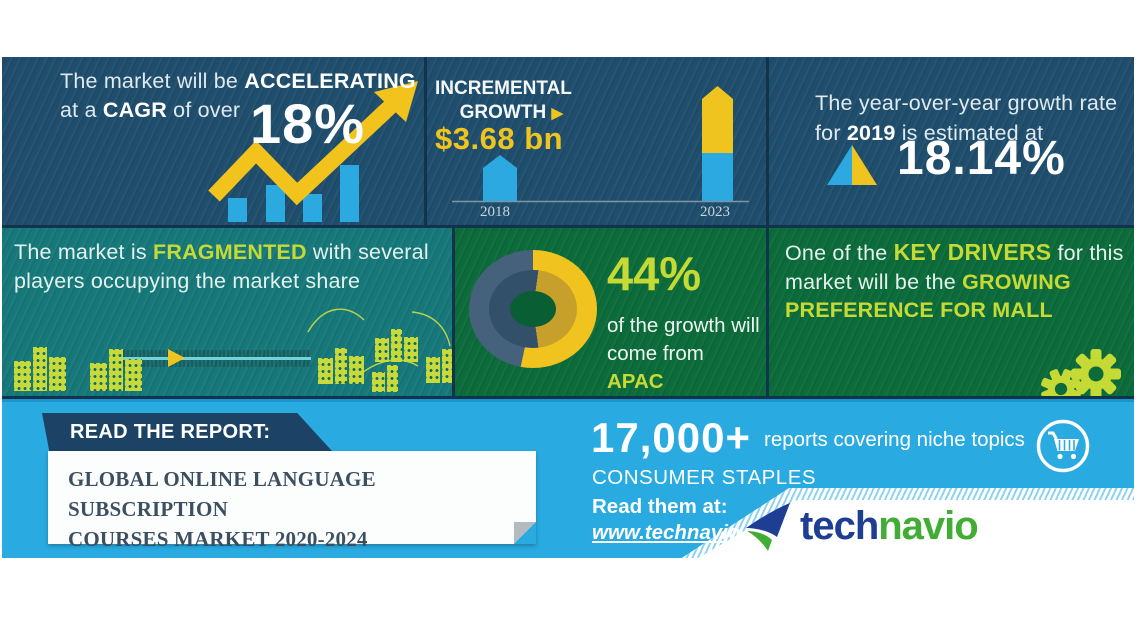 The height and width of the screenshot is (627, 1140). I want to click on logo-mark-icon, so click(768, 527).